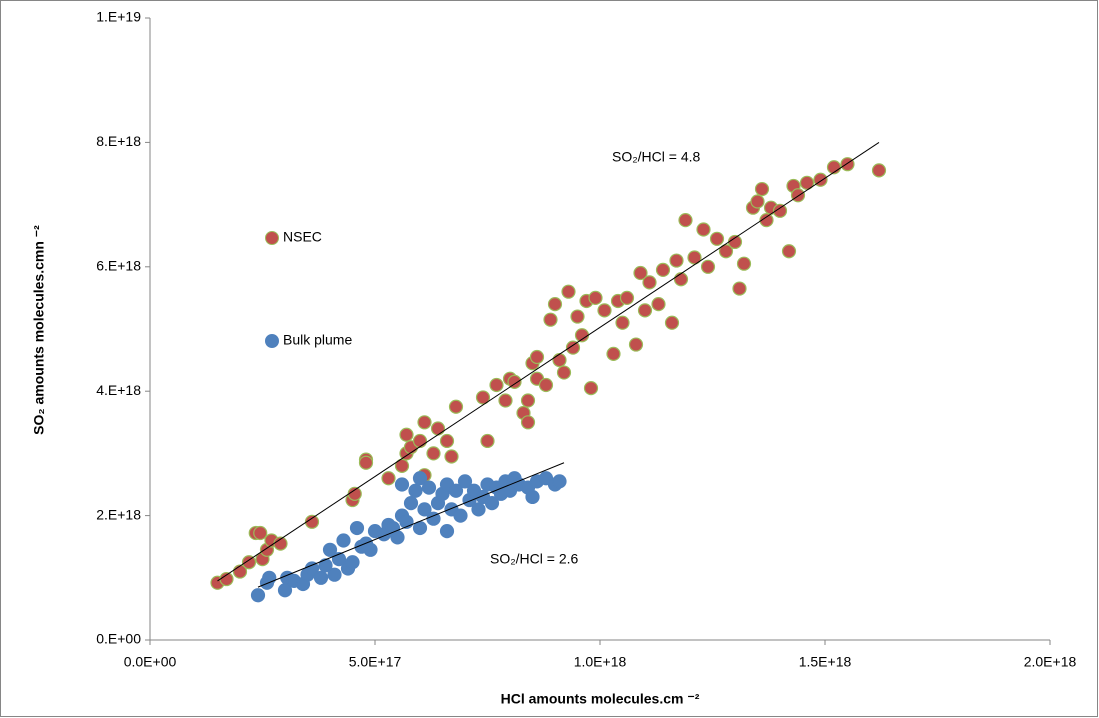  Describe the element at coordinates (825, 662) in the screenshot. I see `x-tick-label: 1.5E+18` at that location.